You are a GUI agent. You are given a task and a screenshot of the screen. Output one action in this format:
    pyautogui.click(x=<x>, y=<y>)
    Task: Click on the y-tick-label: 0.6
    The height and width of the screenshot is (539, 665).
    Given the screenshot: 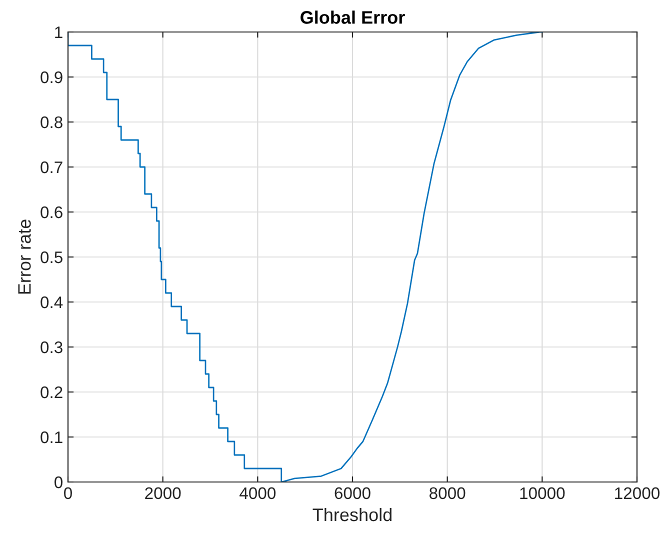 What is the action you would take?
    pyautogui.click(x=51, y=212)
    